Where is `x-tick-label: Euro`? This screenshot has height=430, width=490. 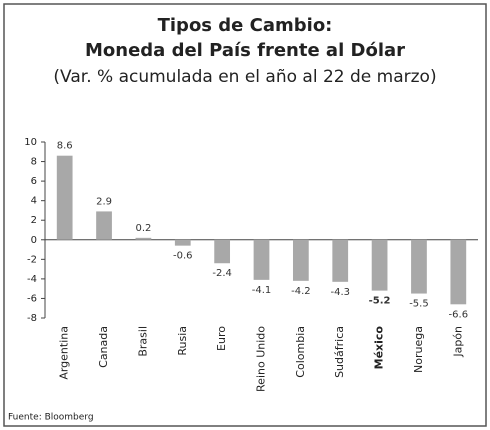 x-tick-label: Euro is located at coordinates (221, 338).